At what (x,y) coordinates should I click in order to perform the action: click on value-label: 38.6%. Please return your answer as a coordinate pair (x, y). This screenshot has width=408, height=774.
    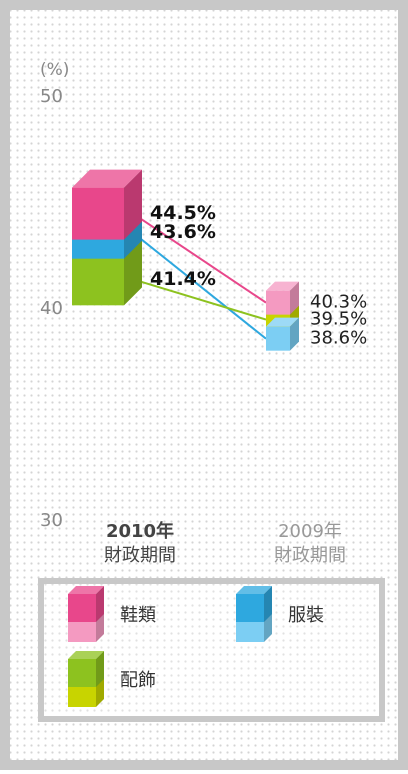
    Looking at the image, I should click on (338, 338).